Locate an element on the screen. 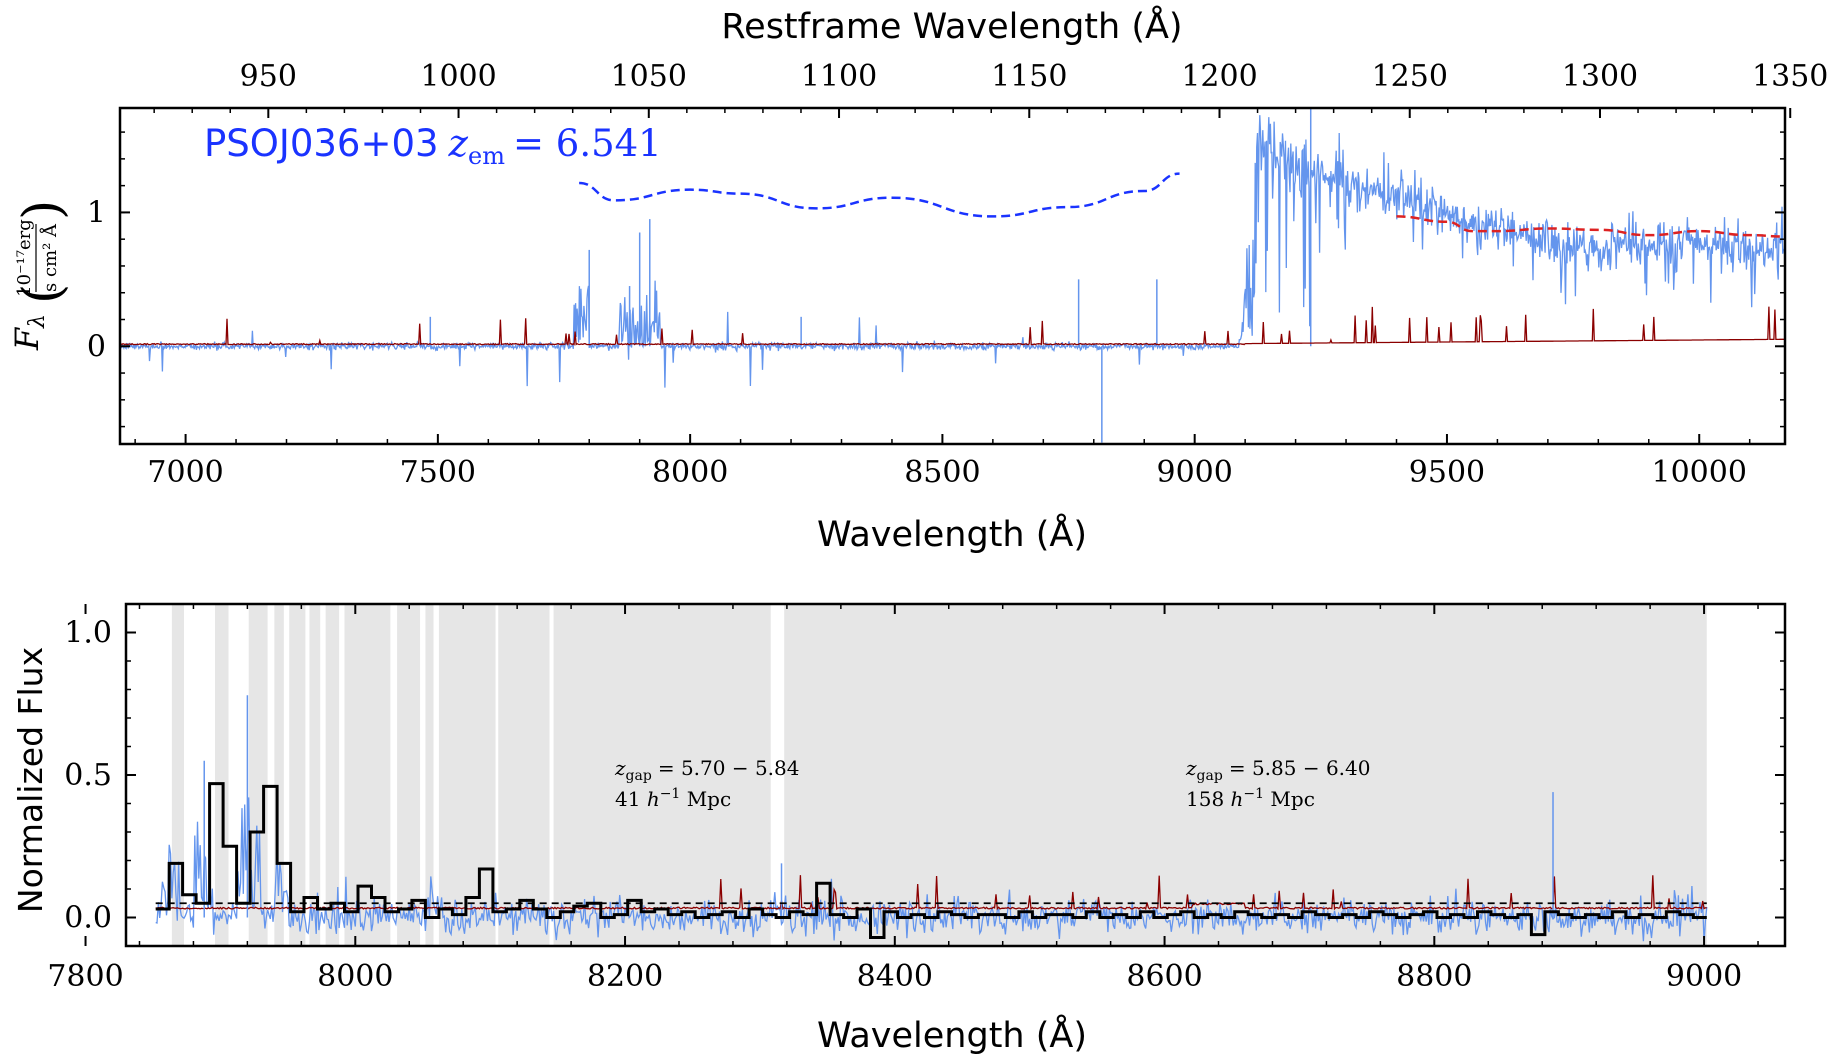 The image size is (1827, 1063). binned-flux-step is located at coordinates (931, 860).